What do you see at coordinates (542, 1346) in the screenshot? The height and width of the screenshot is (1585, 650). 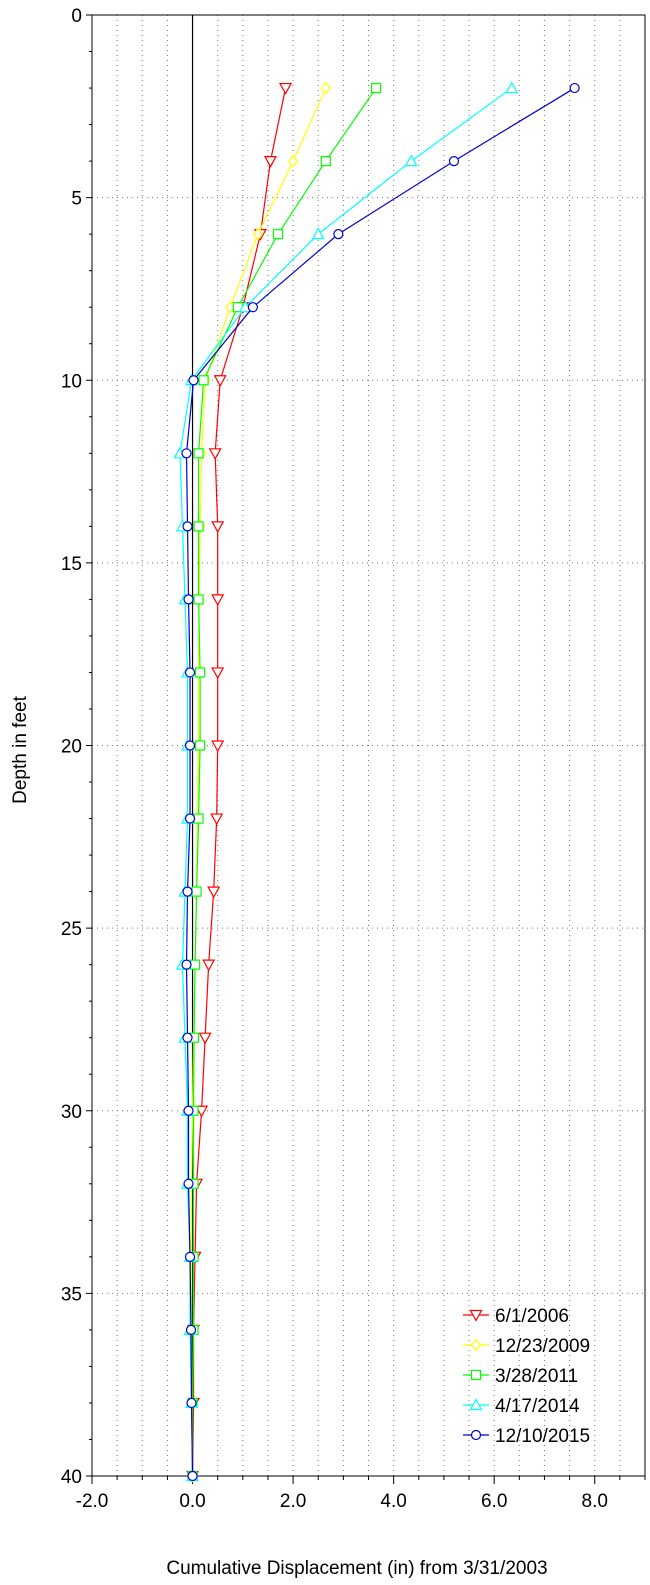 I see `legend-label: 12/23/2009` at bounding box center [542, 1346].